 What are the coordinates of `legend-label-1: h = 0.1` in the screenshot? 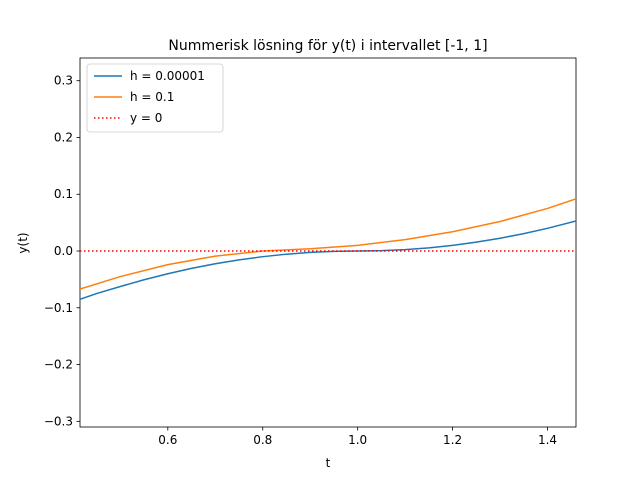 It's located at (152, 97).